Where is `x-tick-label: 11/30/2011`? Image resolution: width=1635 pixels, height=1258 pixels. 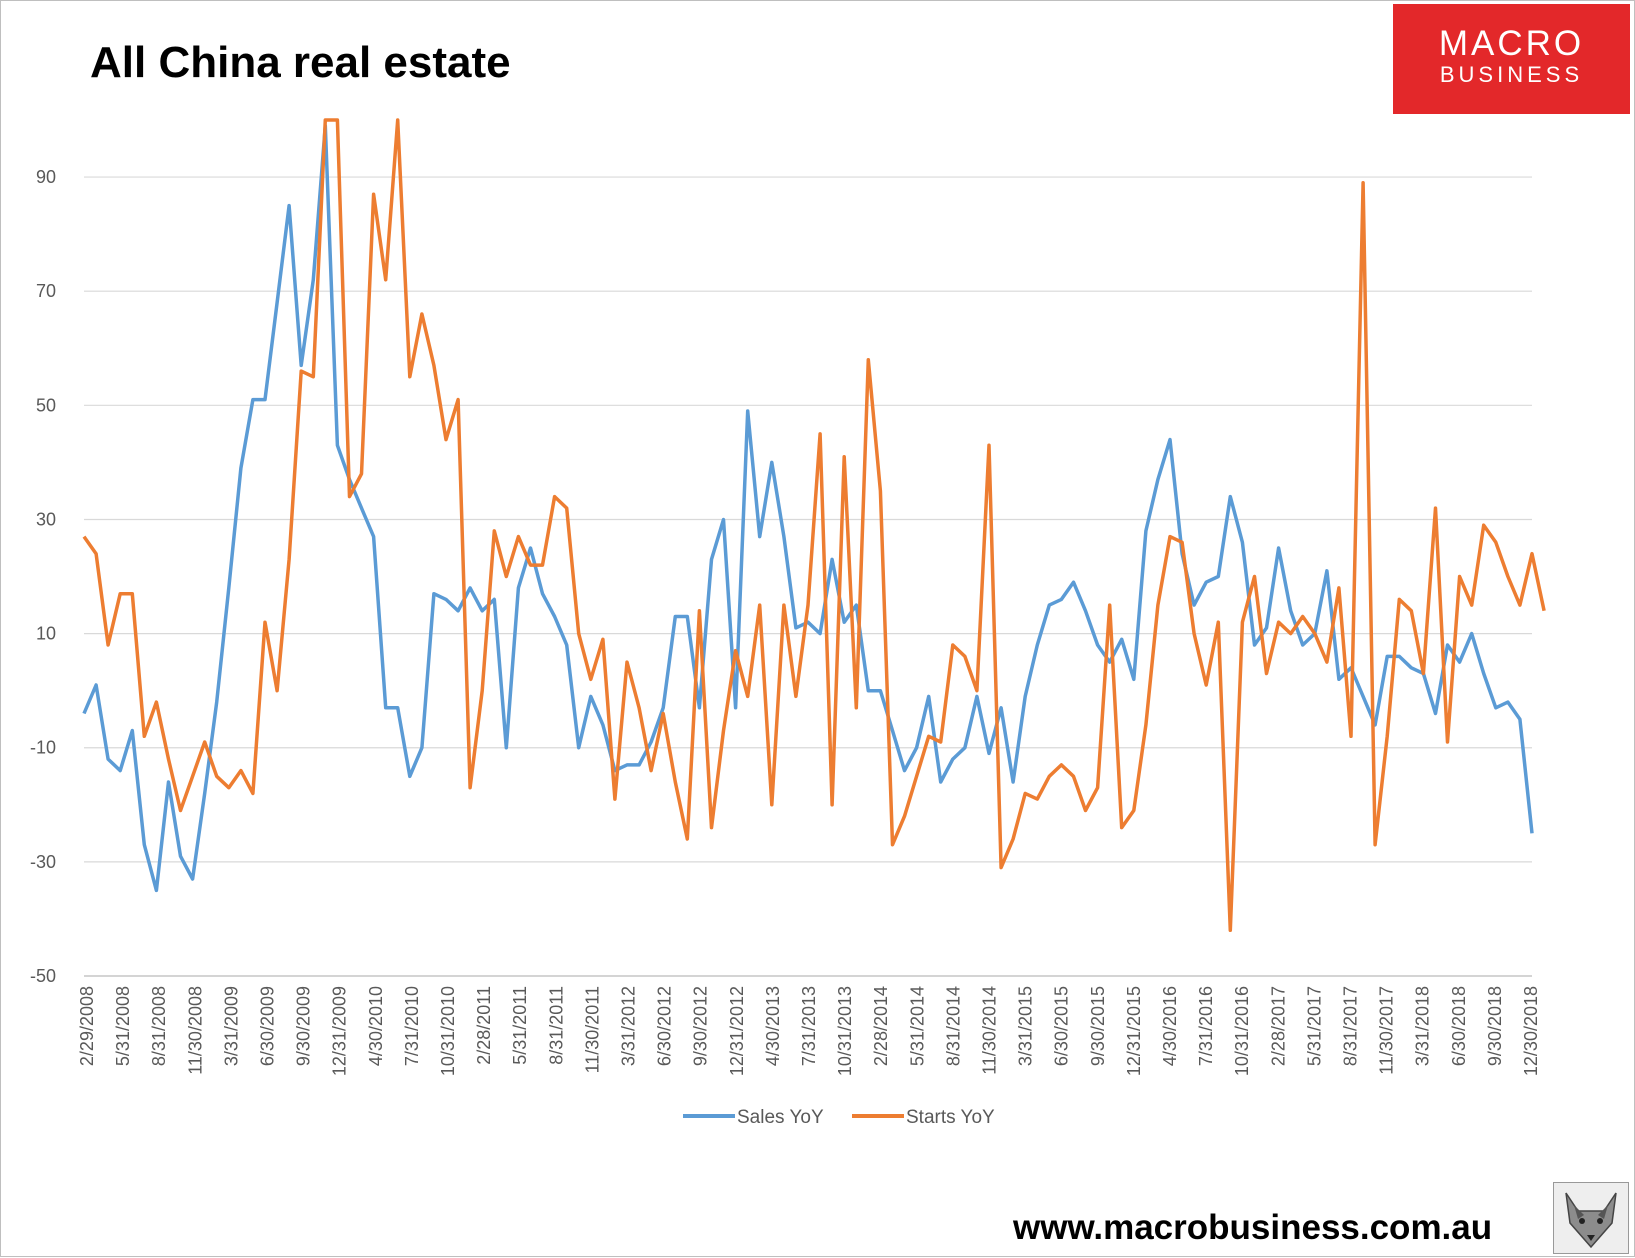
x-tick-label: 11/30/2011 is located at coordinates (592, 1029).